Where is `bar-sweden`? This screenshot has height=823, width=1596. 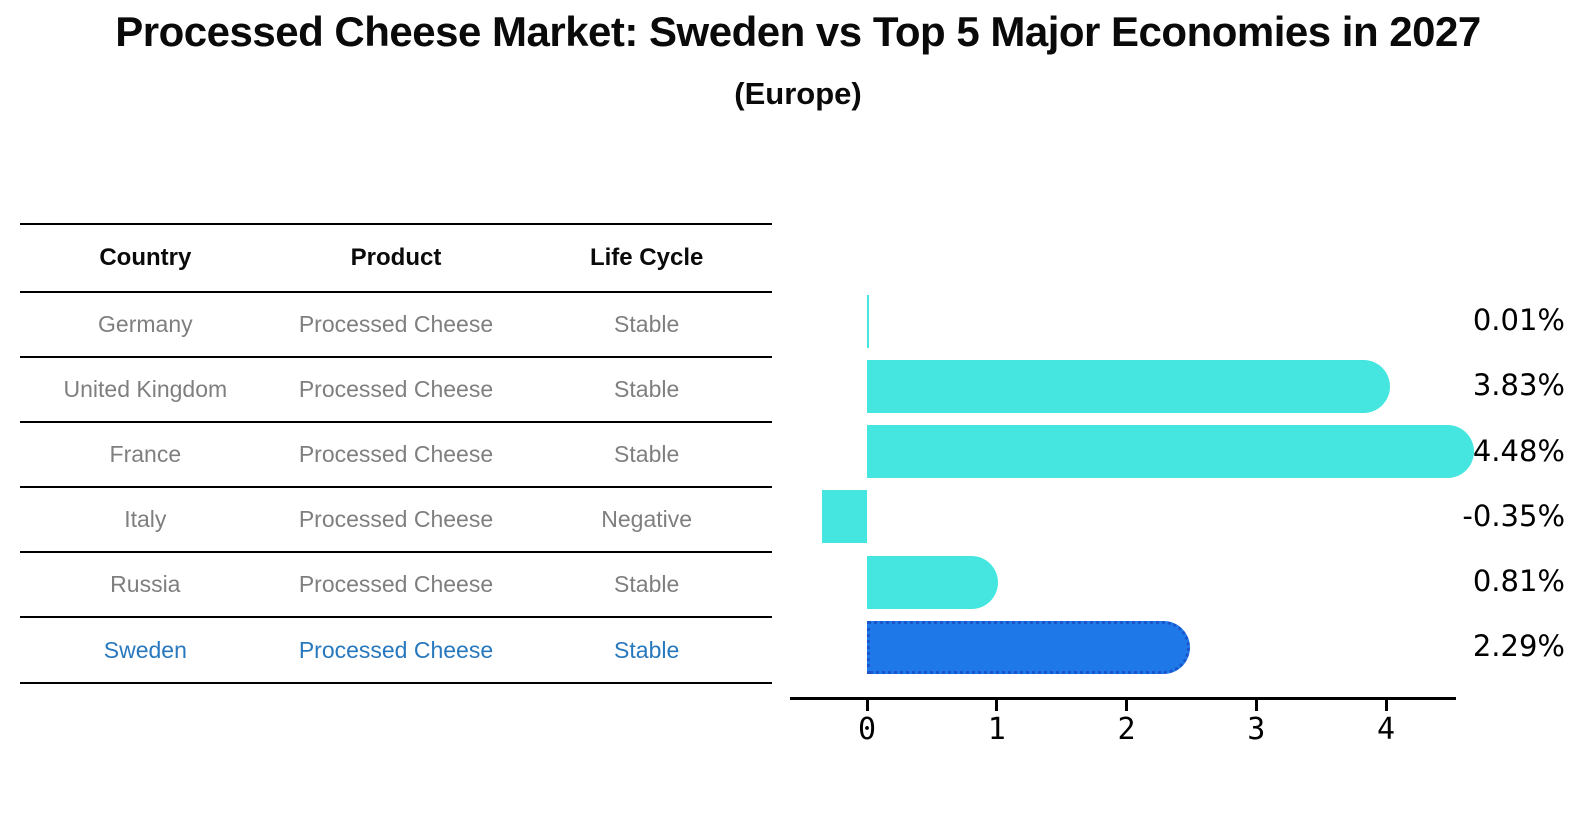
bar-sweden is located at coordinates (1029, 647).